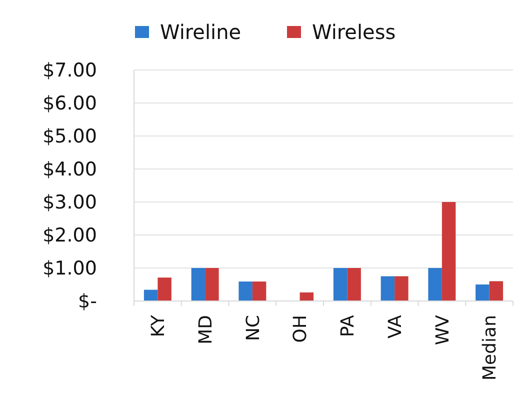 This screenshot has height=410, width=528. What do you see at coordinates (69, 203) in the screenshot?
I see `y-tick-label: $3.00` at bounding box center [69, 203].